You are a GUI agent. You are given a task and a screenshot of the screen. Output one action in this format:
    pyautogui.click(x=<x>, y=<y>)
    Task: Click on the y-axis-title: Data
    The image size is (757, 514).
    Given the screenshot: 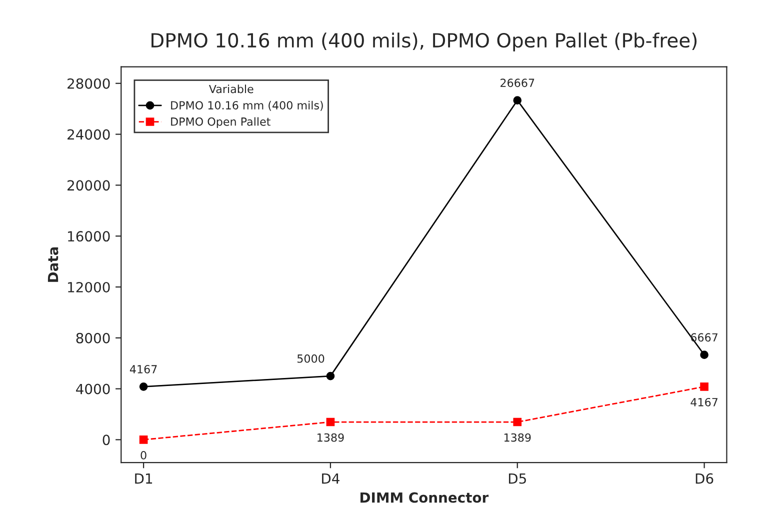 What is the action you would take?
    pyautogui.click(x=53, y=264)
    